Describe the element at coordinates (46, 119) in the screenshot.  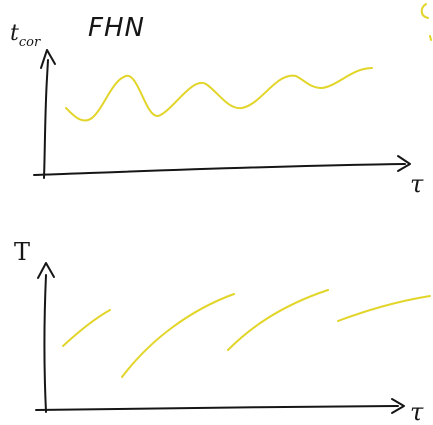
I see `top-y-axis` at that location.